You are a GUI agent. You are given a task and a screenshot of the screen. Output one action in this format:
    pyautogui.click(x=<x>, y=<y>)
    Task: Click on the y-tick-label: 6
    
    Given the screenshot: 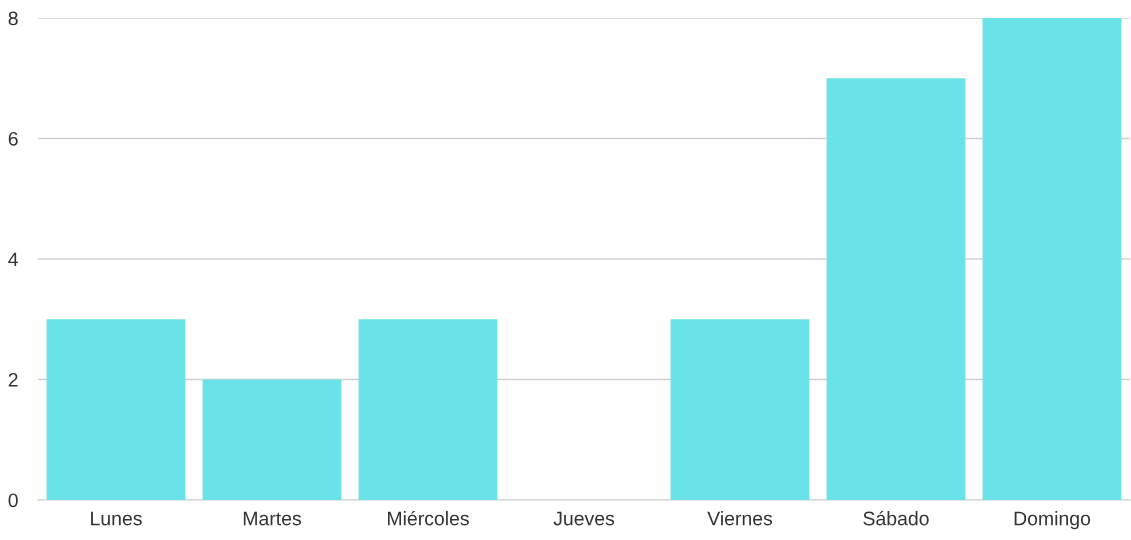 What is the action you would take?
    pyautogui.click(x=13, y=138)
    